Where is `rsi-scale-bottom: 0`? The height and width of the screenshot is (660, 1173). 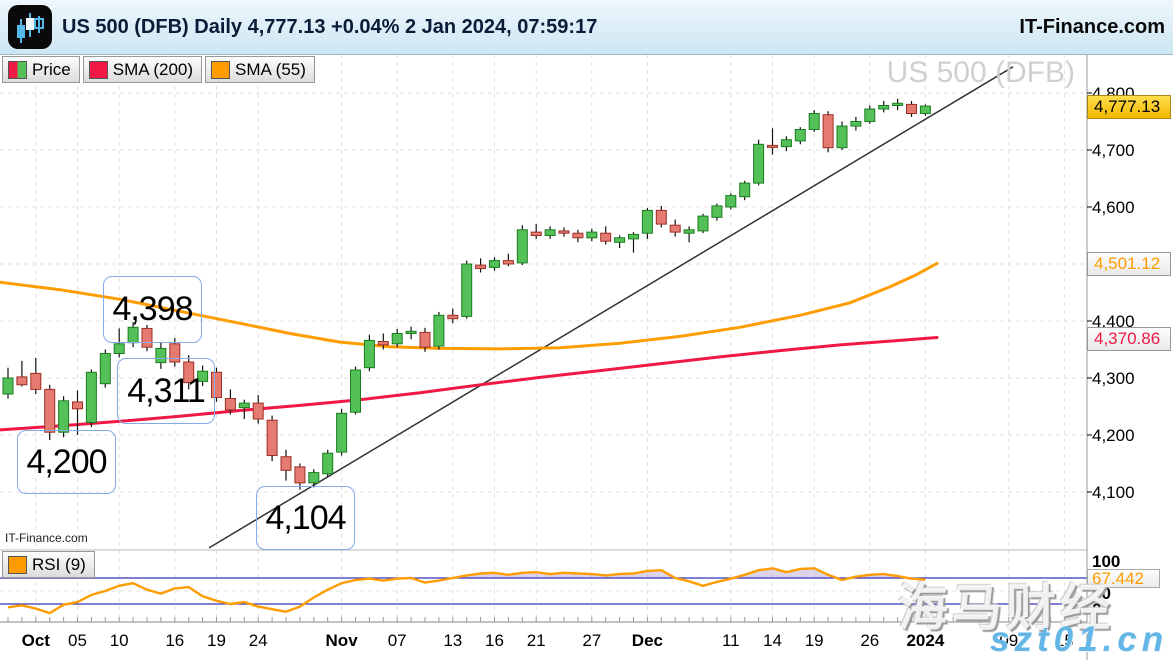 rsi-scale-bottom: 0 is located at coordinates (1097, 609).